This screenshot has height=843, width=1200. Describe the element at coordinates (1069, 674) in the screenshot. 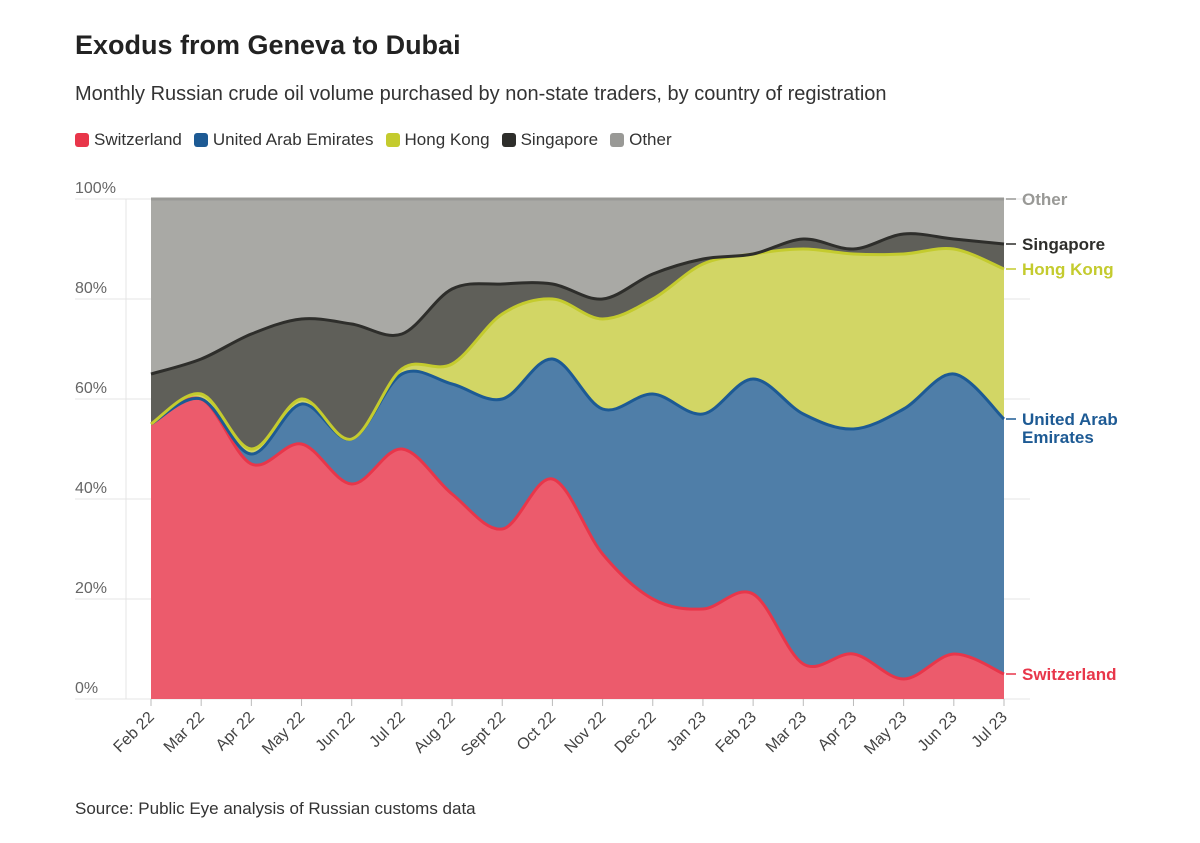

I see `end-label: Switzerland` at that location.